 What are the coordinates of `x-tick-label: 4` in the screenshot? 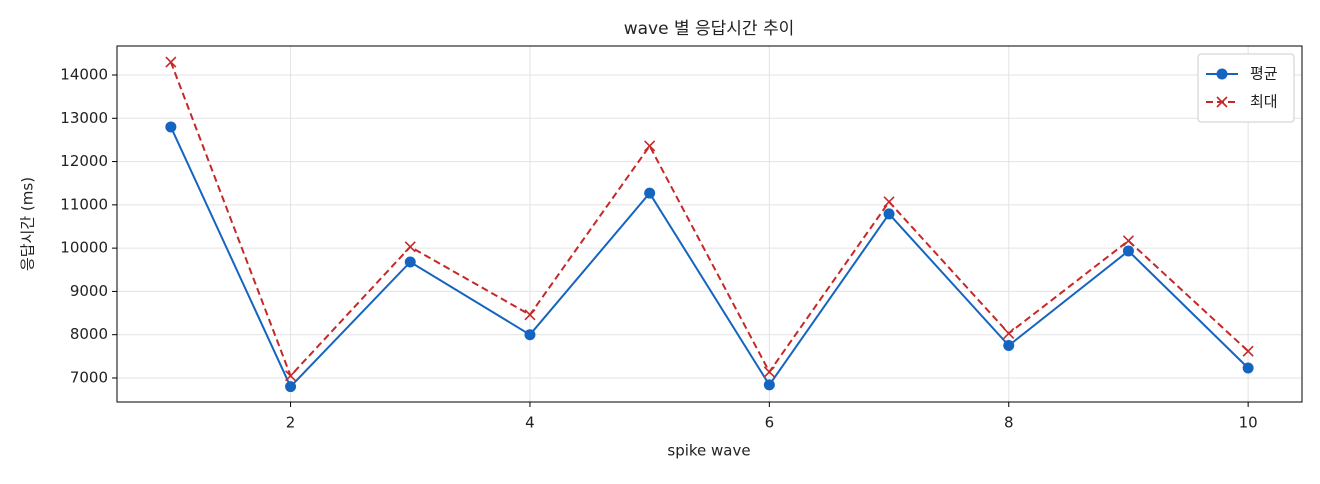 It's located at (530, 423).